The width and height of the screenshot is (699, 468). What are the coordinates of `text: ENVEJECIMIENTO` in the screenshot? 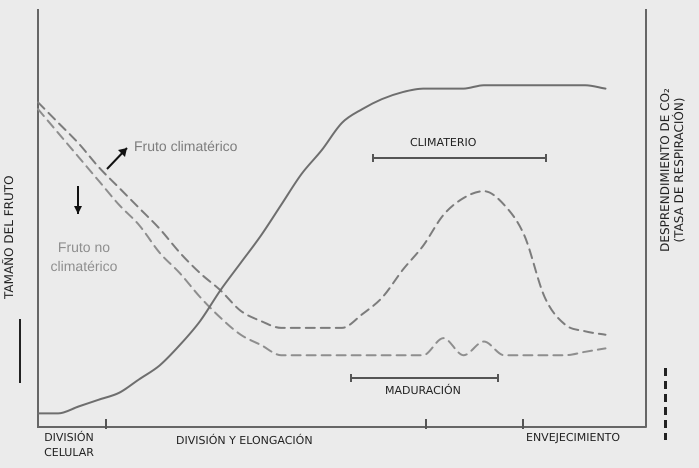 It's located at (573, 437).